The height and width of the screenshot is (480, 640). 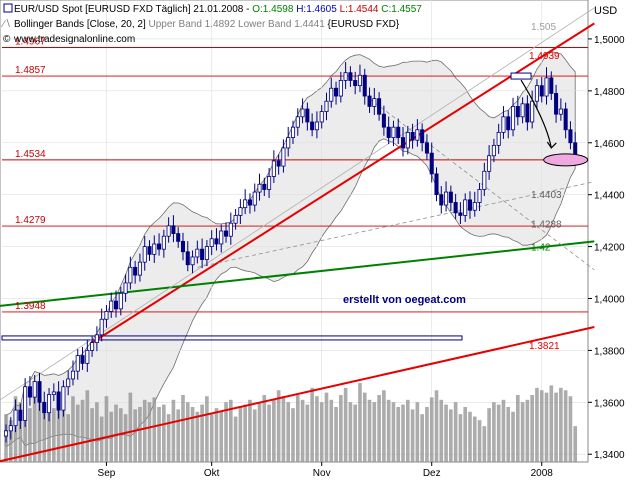 What do you see at coordinates (609, 248) in the screenshot?
I see `y-tick-label: 1,4200` at bounding box center [609, 248].